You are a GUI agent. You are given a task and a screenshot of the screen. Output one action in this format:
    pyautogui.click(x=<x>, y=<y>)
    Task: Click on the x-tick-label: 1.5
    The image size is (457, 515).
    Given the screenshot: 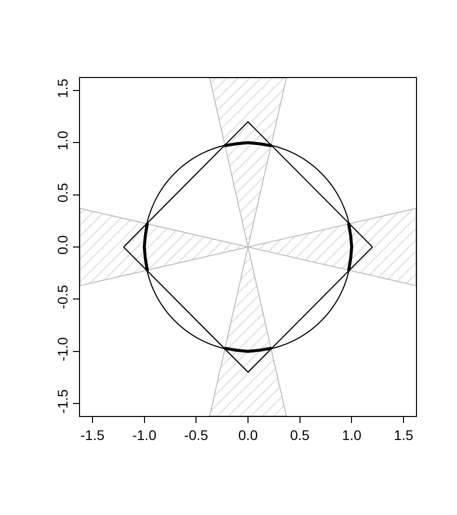 What is the action you would take?
    pyautogui.click(x=404, y=434)
    